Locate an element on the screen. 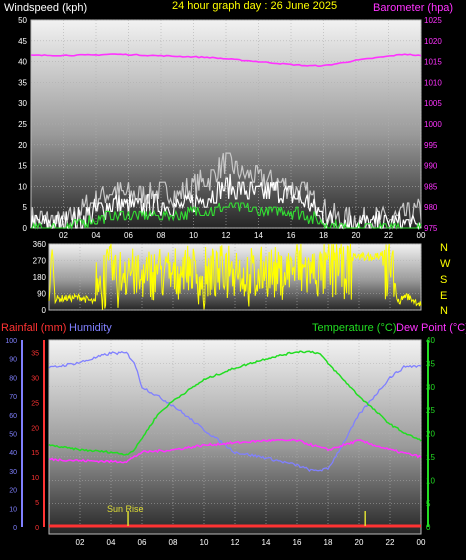 Image resolution: width=466 pixels, height=560 pixels. baro-ytick-label: 1020 is located at coordinates (433, 41).